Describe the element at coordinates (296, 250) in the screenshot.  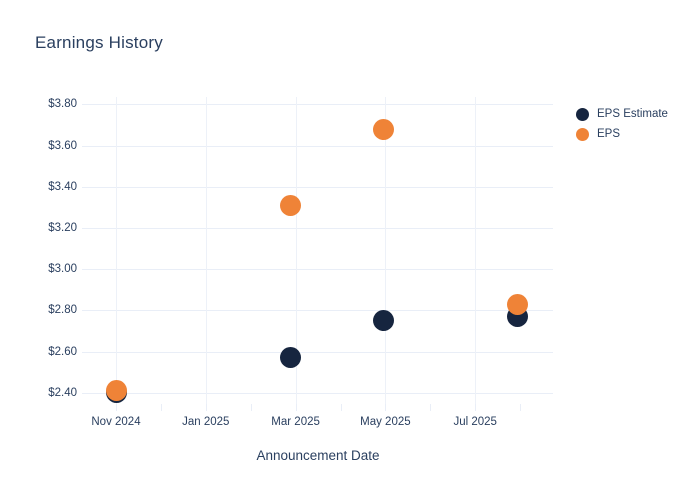
I see `gridline-x-Mar 2025` at that location.